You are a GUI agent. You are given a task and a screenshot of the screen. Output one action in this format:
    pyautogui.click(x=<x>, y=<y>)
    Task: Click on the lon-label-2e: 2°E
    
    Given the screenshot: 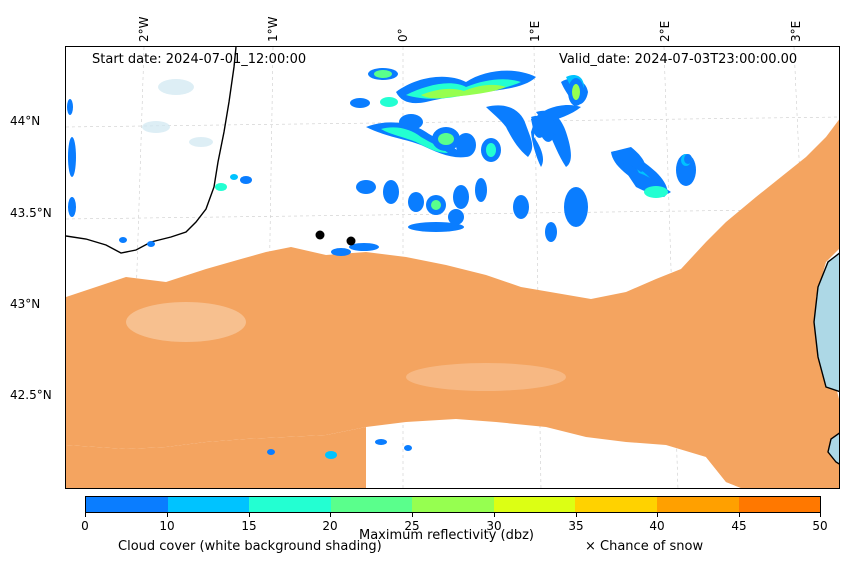 What is the action you would take?
    pyautogui.click(x=665, y=31)
    